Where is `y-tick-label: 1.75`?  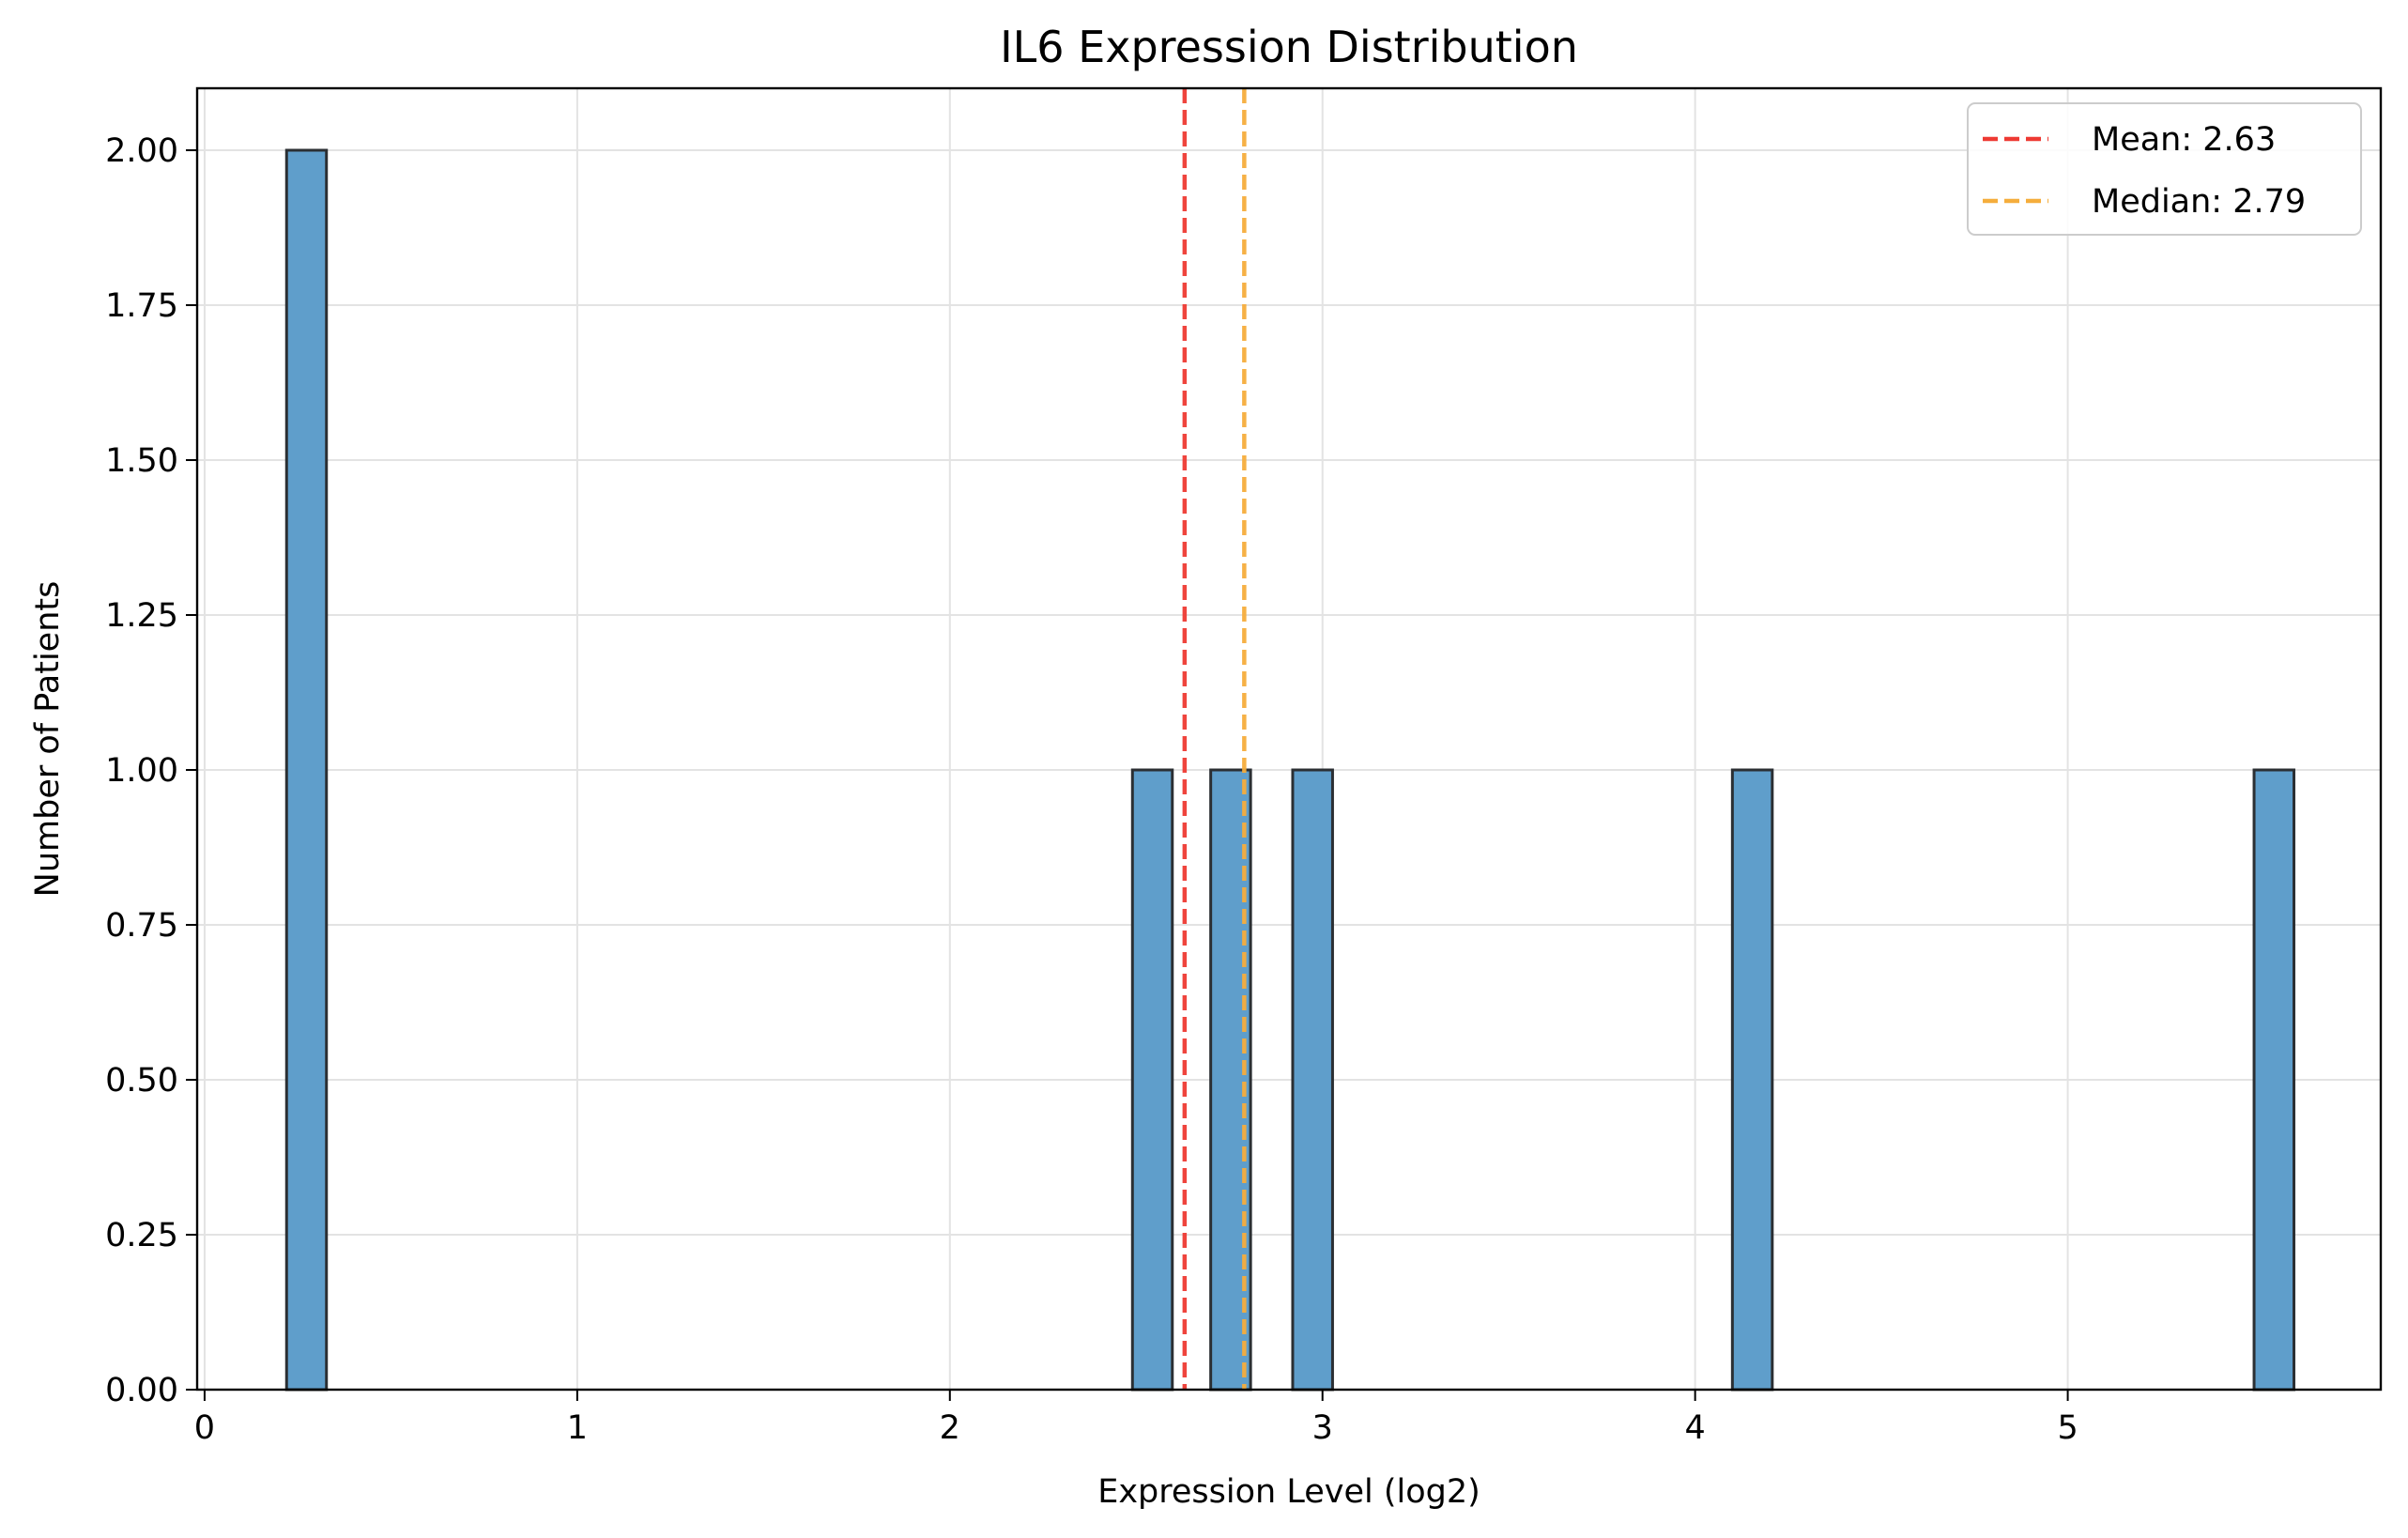
y-tick-label: 1.75 is located at coordinates (141, 306).